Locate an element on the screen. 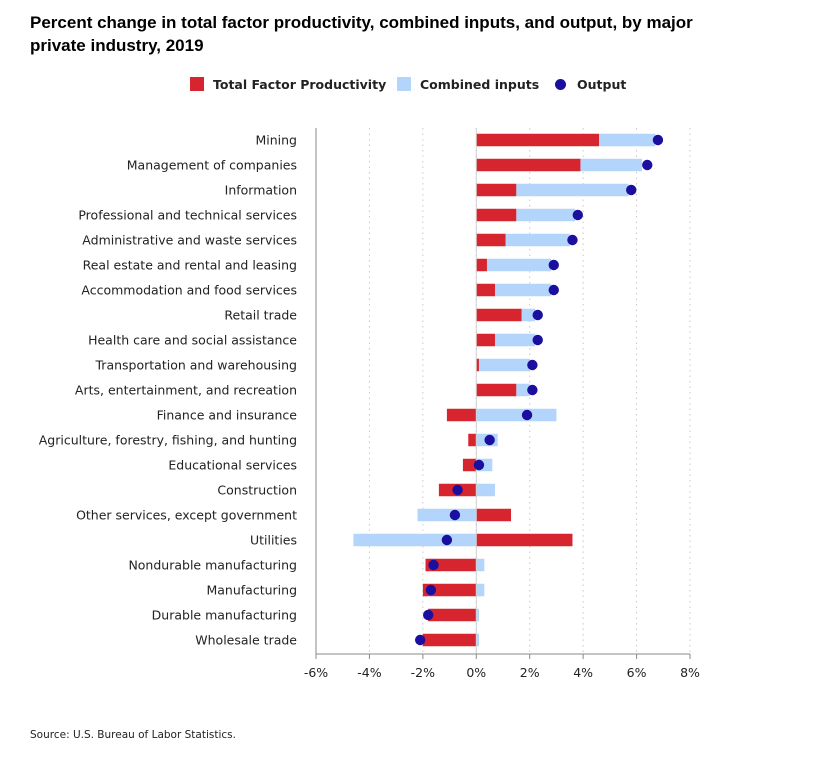 This screenshot has width=818, height=771. x-tick-label-7: 8% is located at coordinates (690, 672).